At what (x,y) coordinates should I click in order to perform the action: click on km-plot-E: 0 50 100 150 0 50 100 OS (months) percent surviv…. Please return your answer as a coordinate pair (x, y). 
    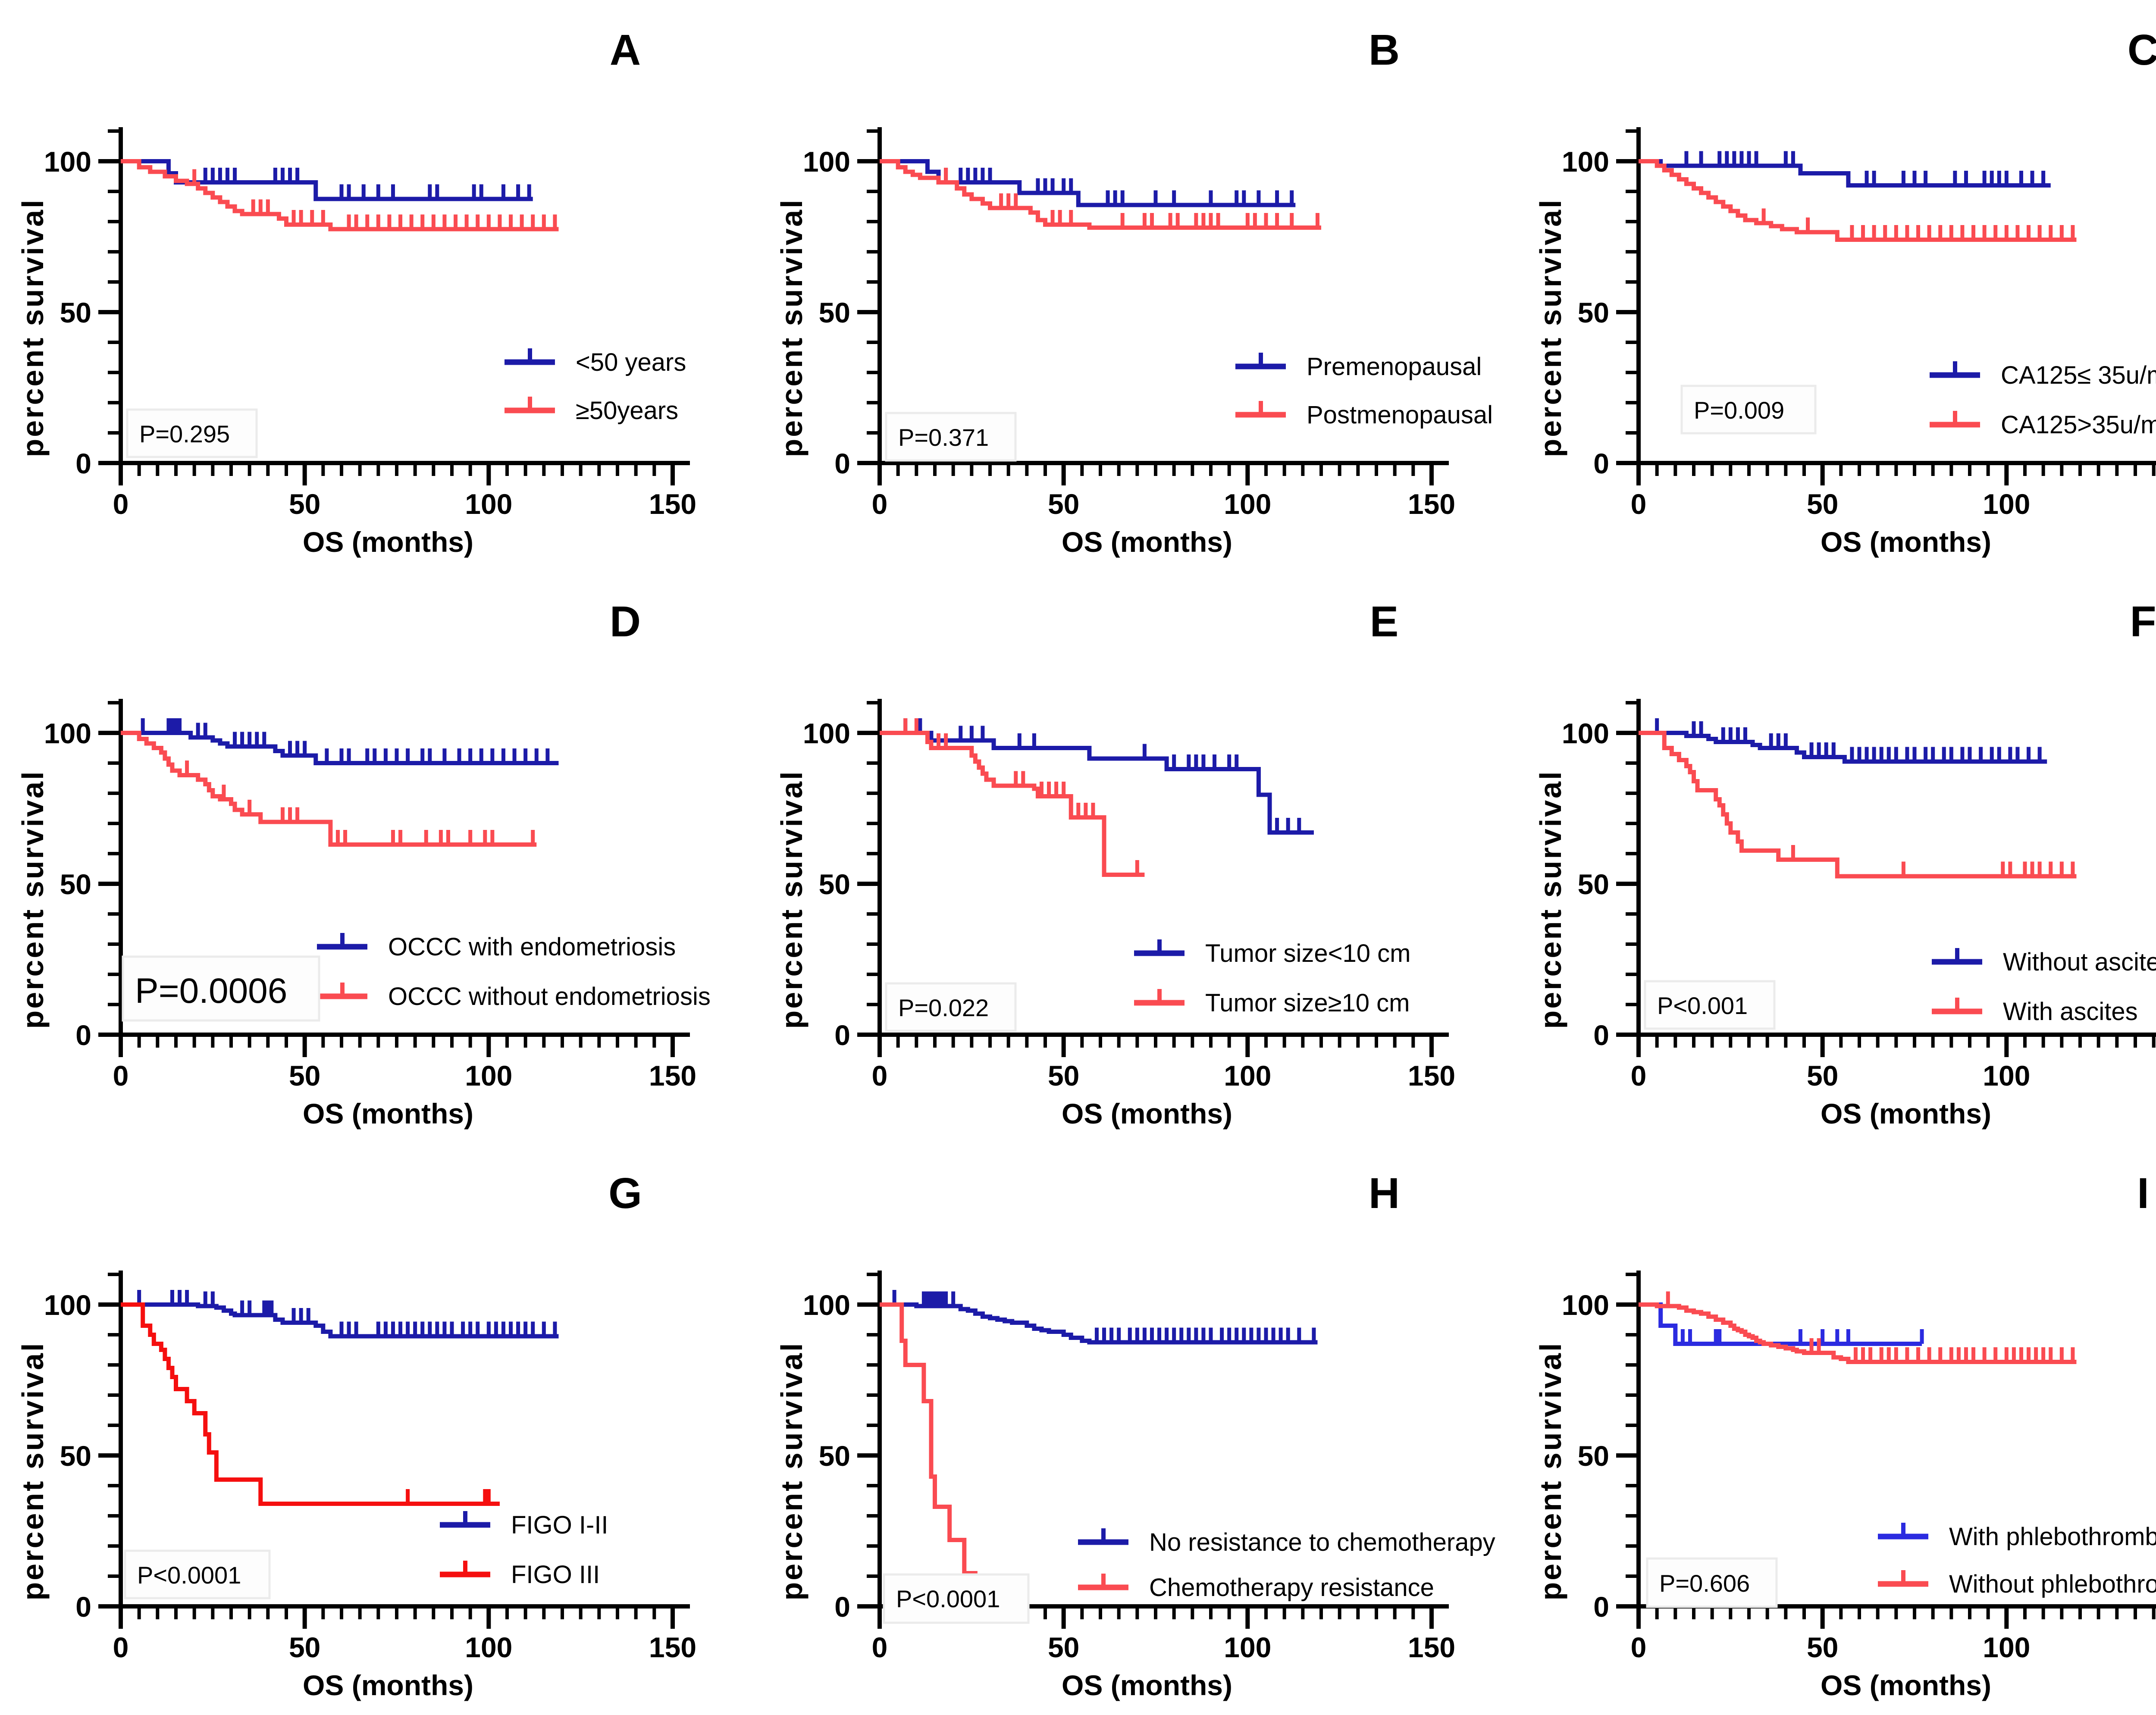
    Looking at the image, I should click on (1115, 864).